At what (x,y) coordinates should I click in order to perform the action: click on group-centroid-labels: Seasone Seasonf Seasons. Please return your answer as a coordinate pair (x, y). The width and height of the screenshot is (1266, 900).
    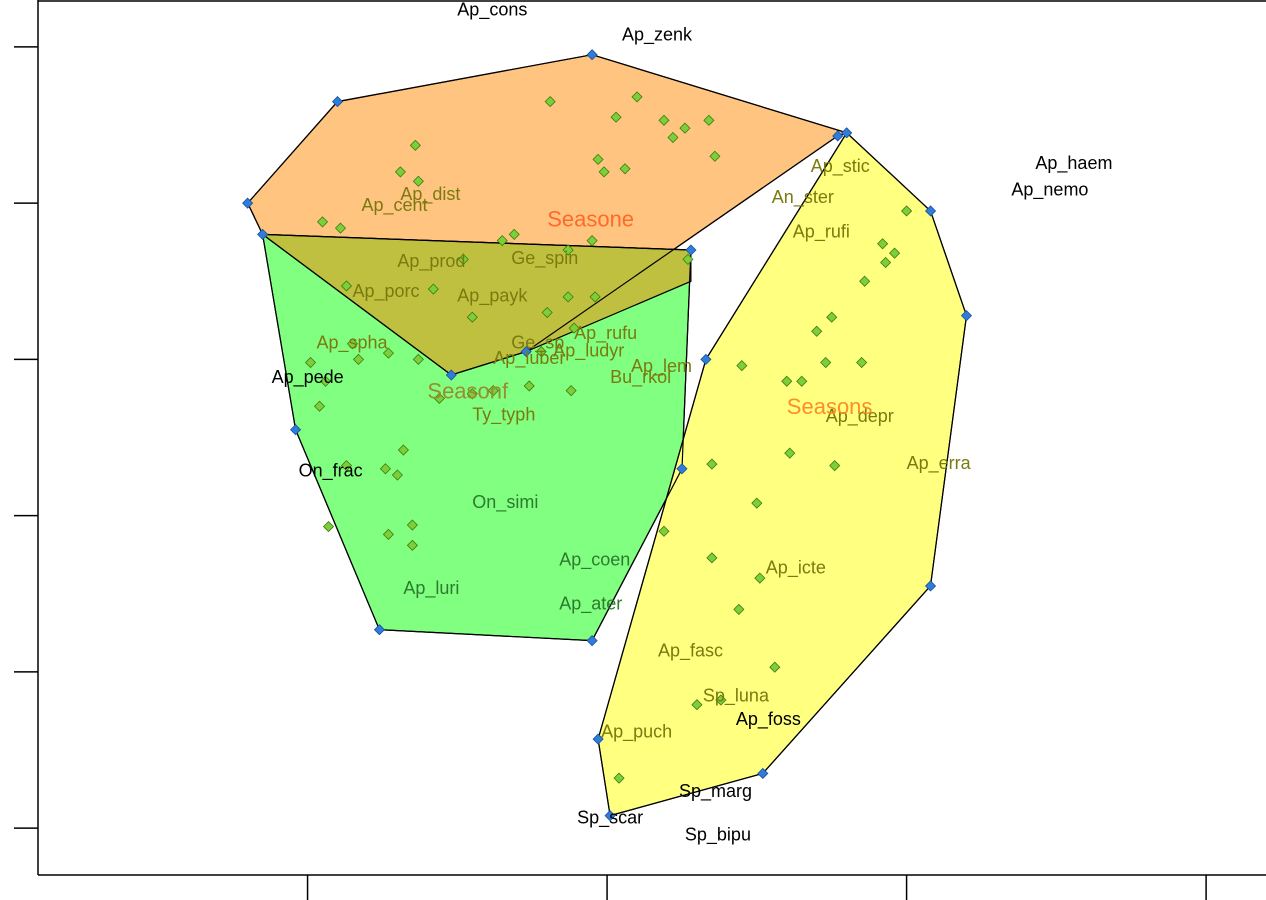
    Looking at the image, I should click on (649, 313).